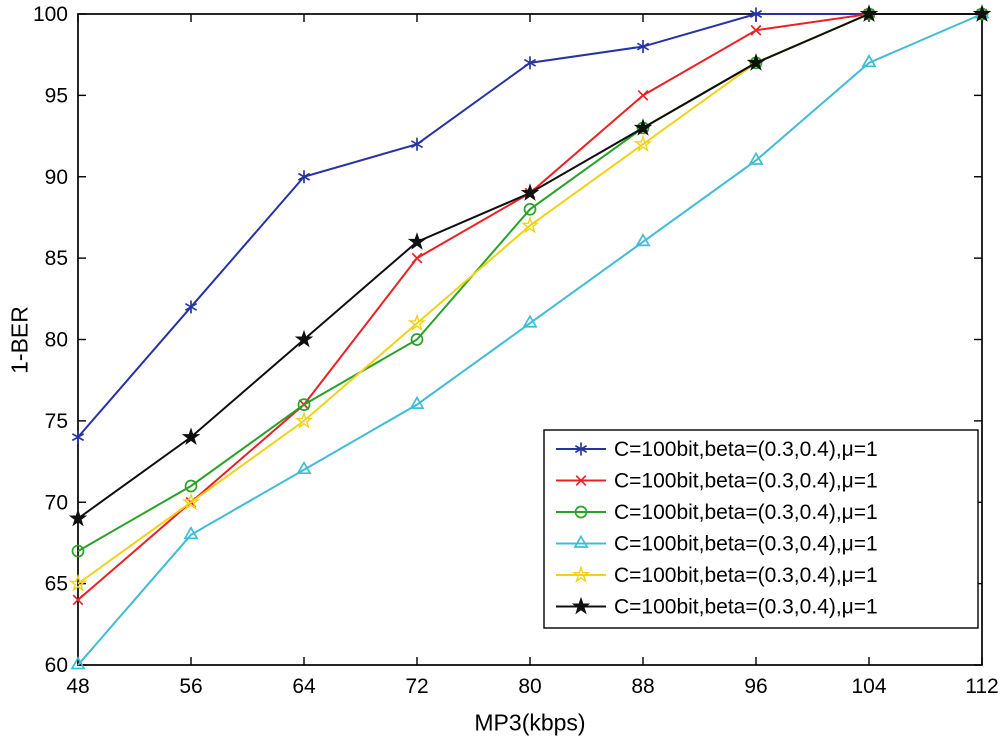 Image resolution: width=1000 pixels, height=750 pixels. I want to click on x-tick-label: 96, so click(755, 686).